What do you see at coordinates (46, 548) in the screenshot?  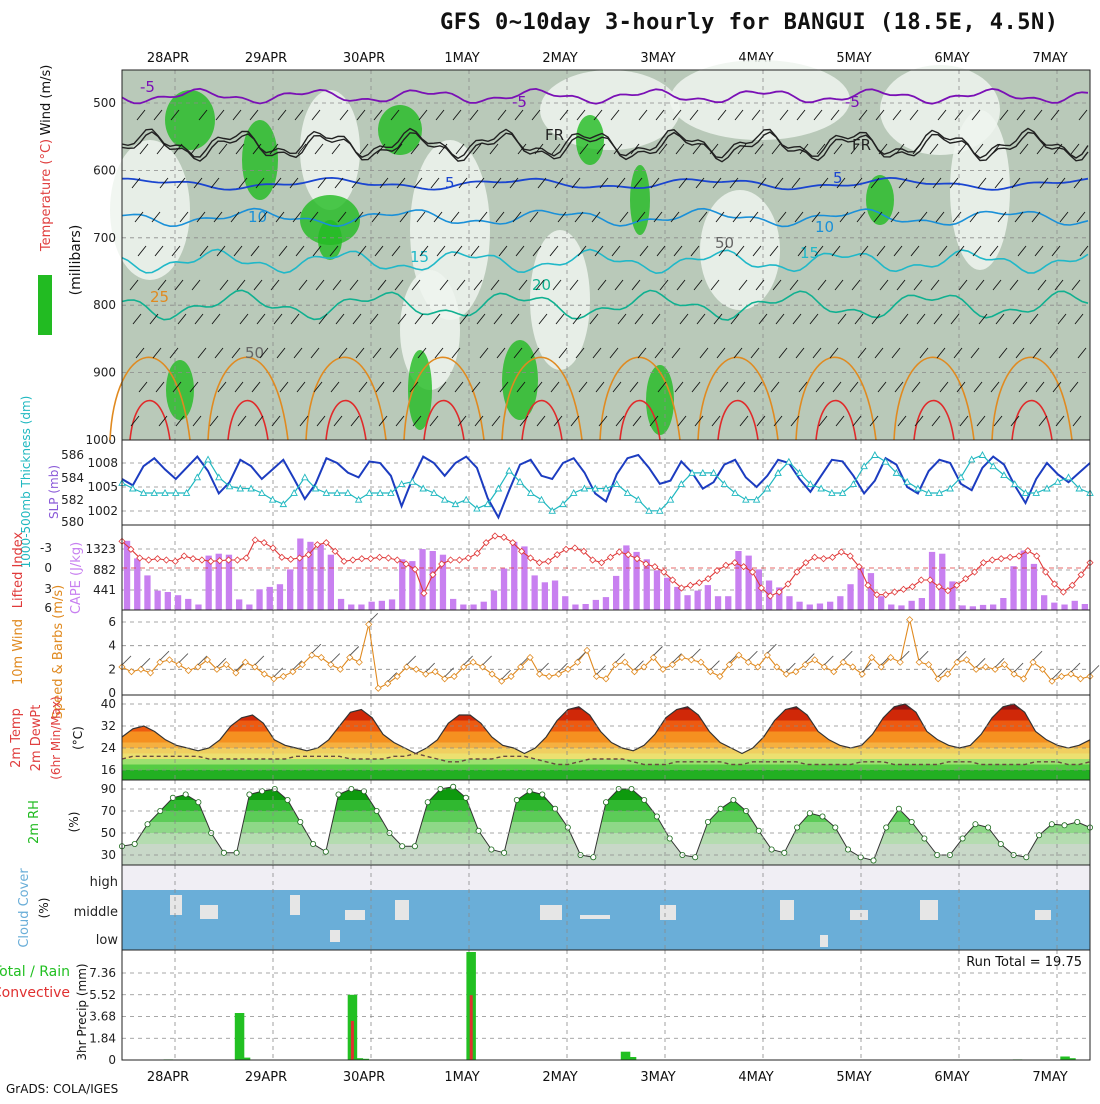 I see `lifted-index-tick: -3` at bounding box center [46, 548].